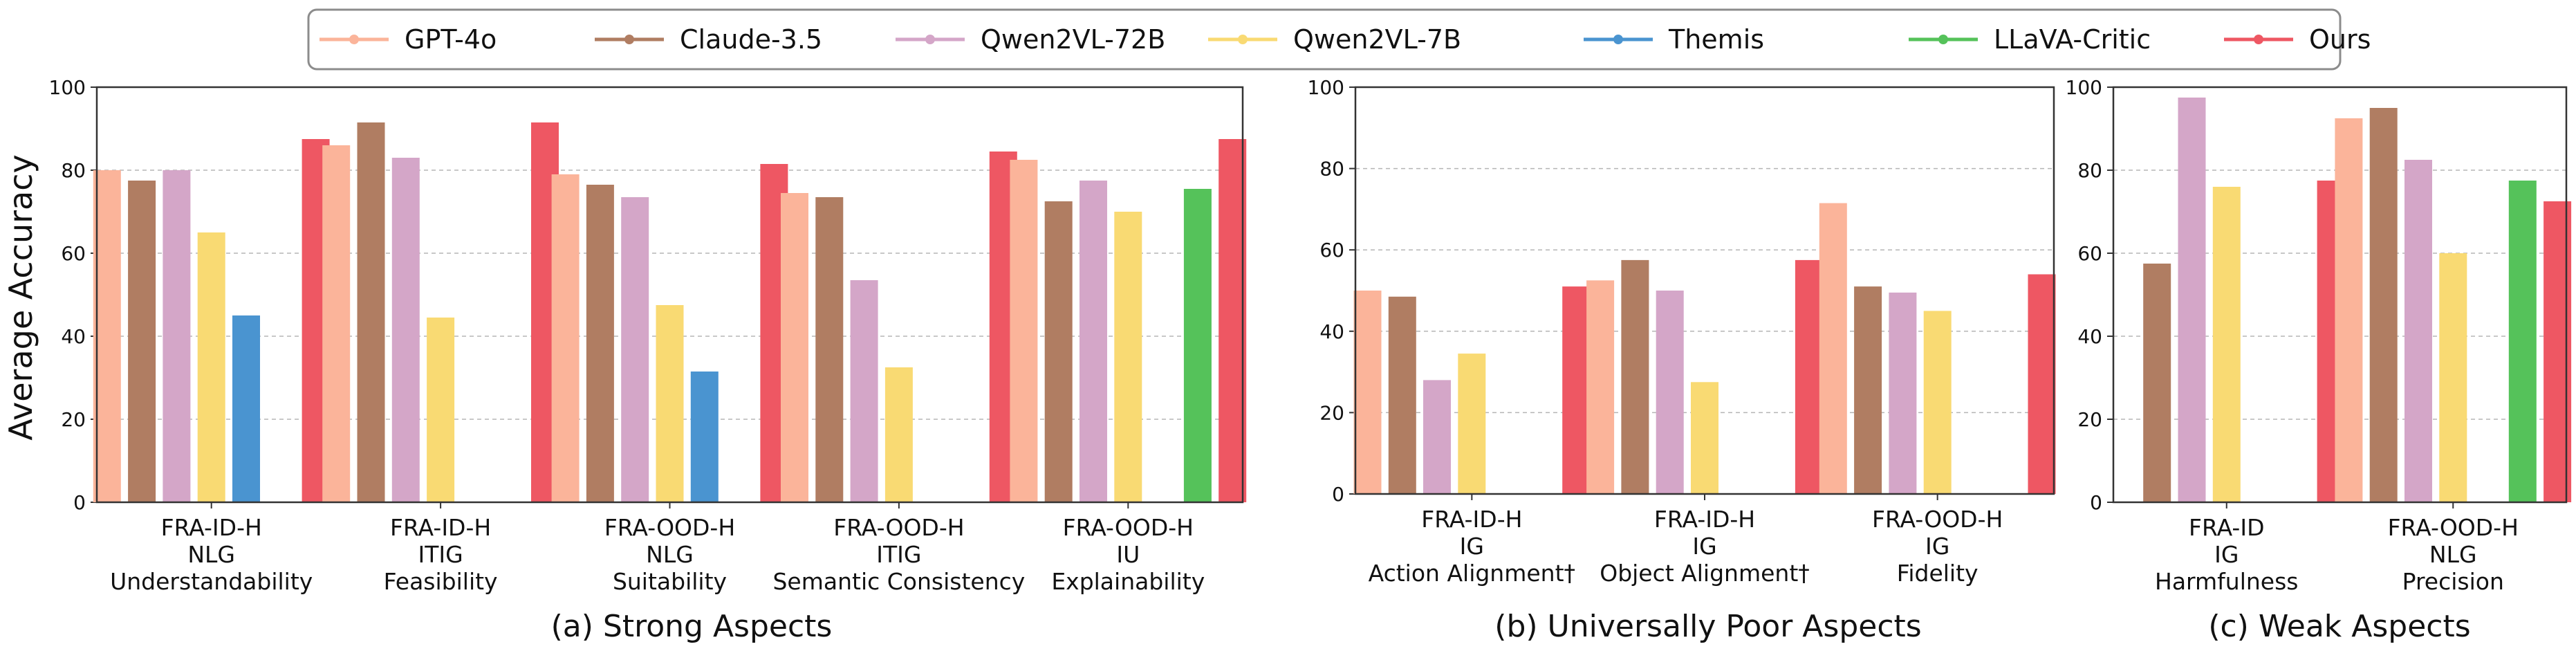 The image size is (2576, 651). What do you see at coordinates (2454, 554) in the screenshot?
I see `x-tick-label: FRA-OOD-H NLG Precision` at bounding box center [2454, 554].